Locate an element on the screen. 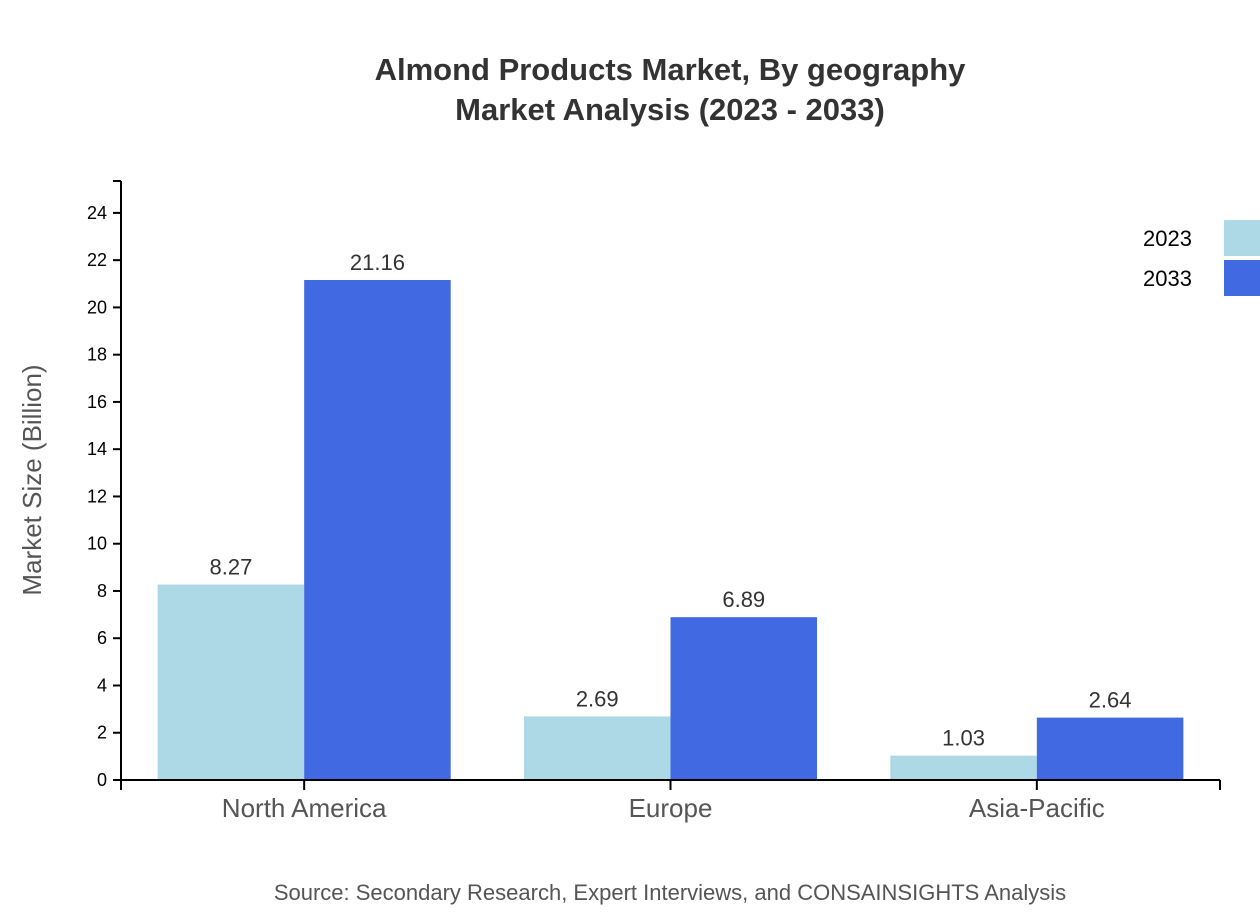  legend-label: 2033 is located at coordinates (1167, 278).